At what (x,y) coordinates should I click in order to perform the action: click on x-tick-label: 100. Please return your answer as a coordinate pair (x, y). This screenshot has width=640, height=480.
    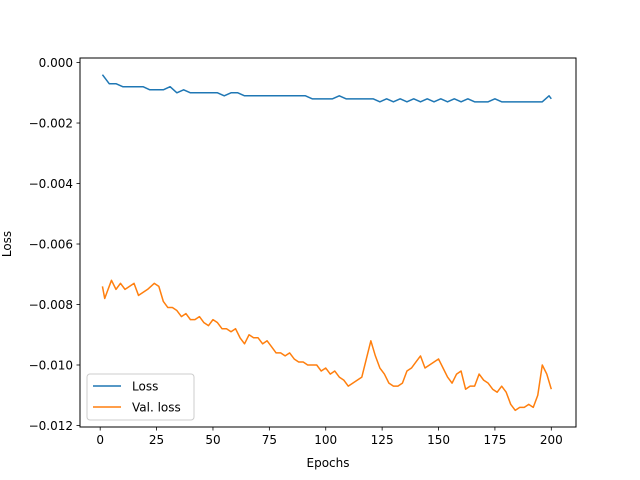
    Looking at the image, I should click on (325, 440).